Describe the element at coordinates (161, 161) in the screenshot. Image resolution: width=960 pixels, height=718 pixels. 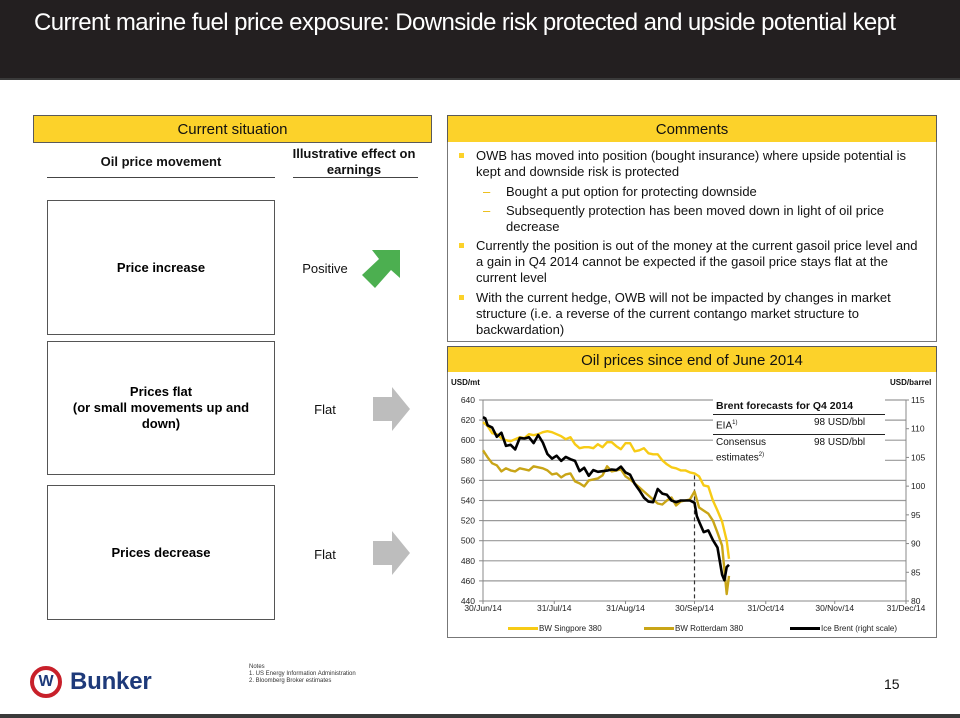
I see `column-header-movement: Oil price movement` at that location.